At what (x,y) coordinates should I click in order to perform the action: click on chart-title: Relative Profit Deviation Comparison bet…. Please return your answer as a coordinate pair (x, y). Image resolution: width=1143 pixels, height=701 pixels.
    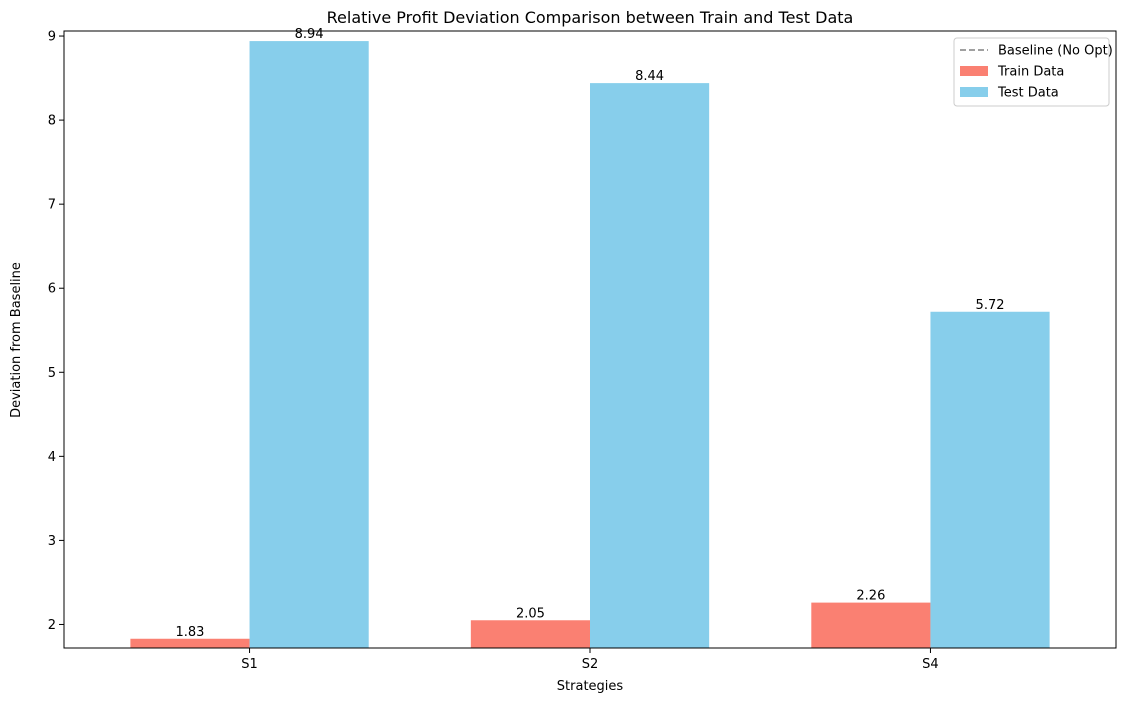
    Looking at the image, I should click on (590, 17).